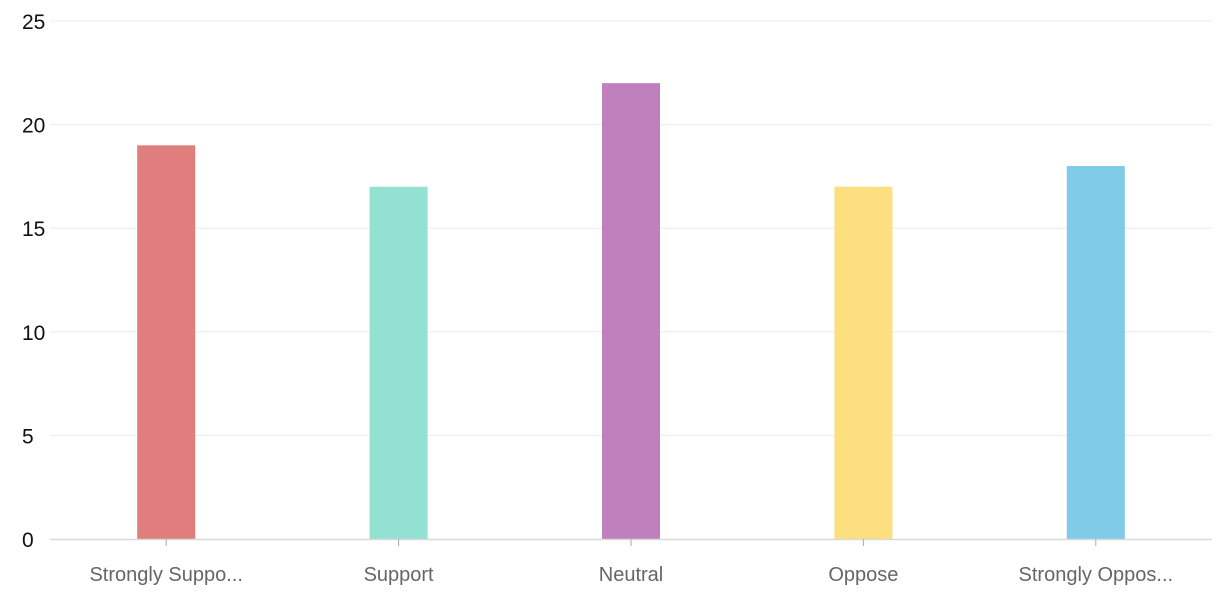  Describe the element at coordinates (399, 575) in the screenshot. I see `x-tick-label-2: Support` at that location.